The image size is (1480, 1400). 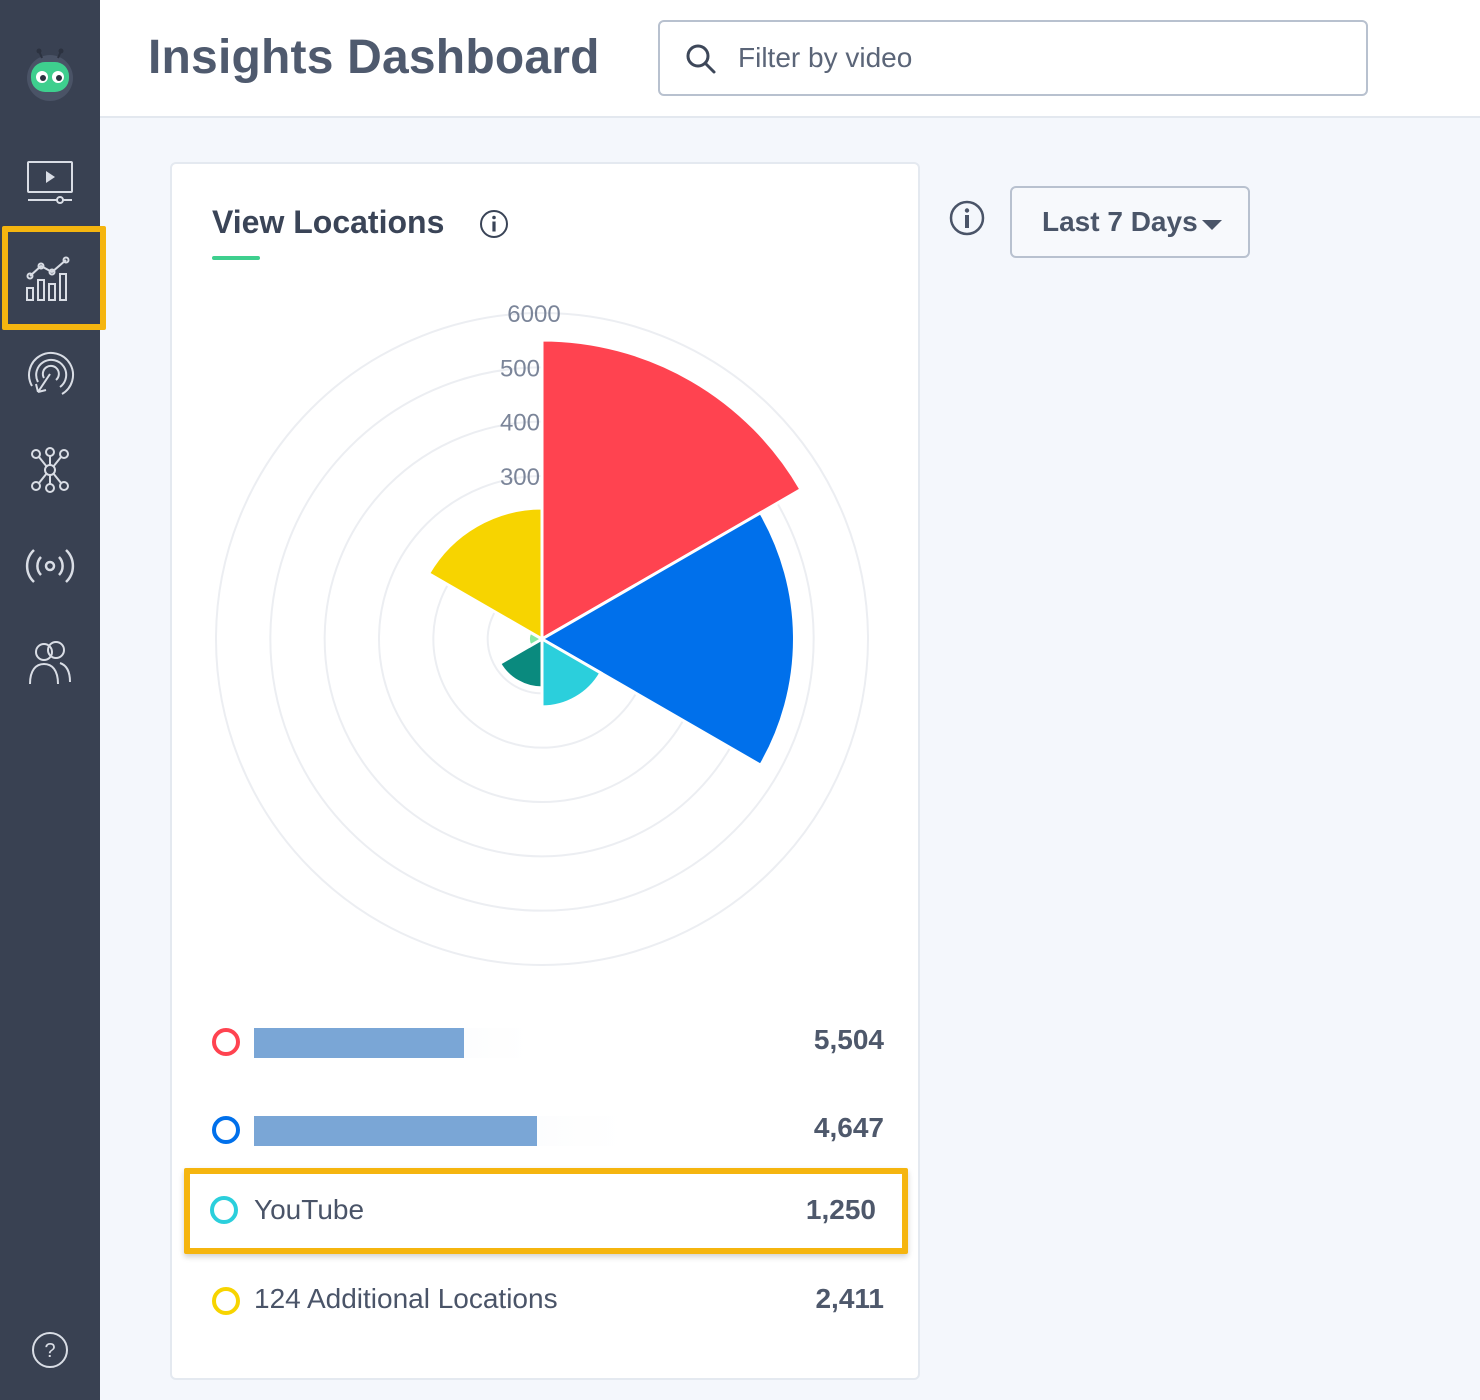 What do you see at coordinates (50, 470) in the screenshot?
I see `network-hub-icon` at bounding box center [50, 470].